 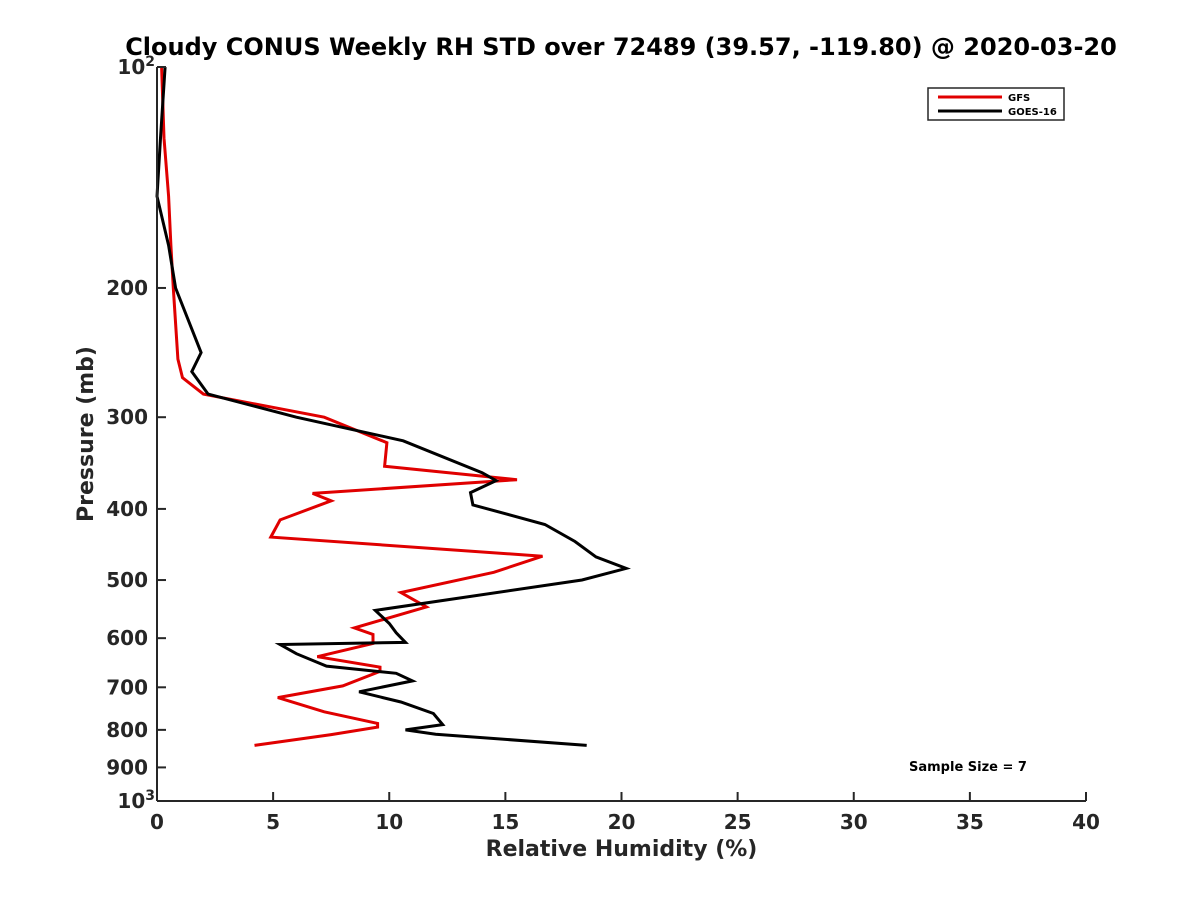 What do you see at coordinates (1019, 98) in the screenshot?
I see `legend-label-gfs: GFS` at bounding box center [1019, 98].